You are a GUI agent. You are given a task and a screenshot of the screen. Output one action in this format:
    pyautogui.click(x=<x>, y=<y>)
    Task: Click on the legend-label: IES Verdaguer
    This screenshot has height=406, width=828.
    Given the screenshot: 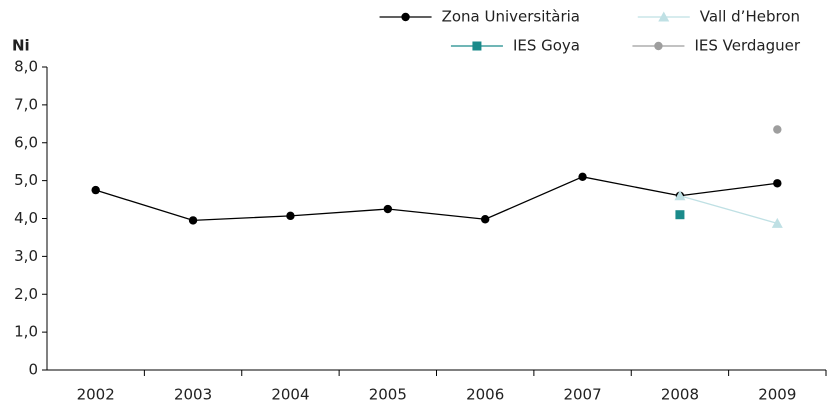 What is the action you would take?
    pyautogui.click(x=747, y=46)
    